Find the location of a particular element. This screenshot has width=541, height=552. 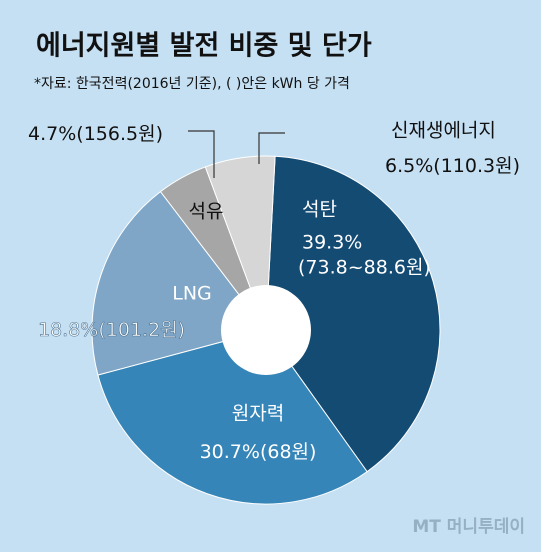

value-price-label: 4.7%(156.5원) is located at coordinates (95, 134).